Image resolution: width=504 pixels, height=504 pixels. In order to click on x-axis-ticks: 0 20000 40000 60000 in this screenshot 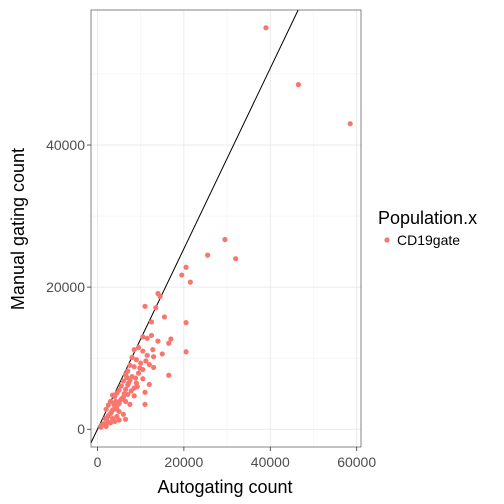, I will do `click(235, 458)`.